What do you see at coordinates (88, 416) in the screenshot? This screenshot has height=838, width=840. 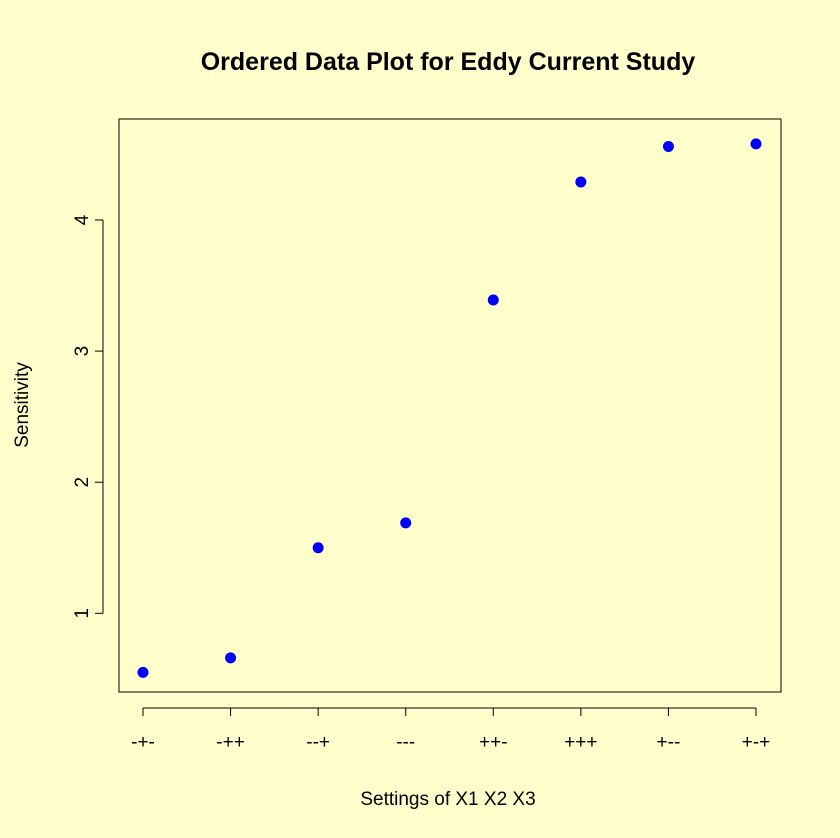 I see `y-axis: 1 2 3 4` at bounding box center [88, 416].